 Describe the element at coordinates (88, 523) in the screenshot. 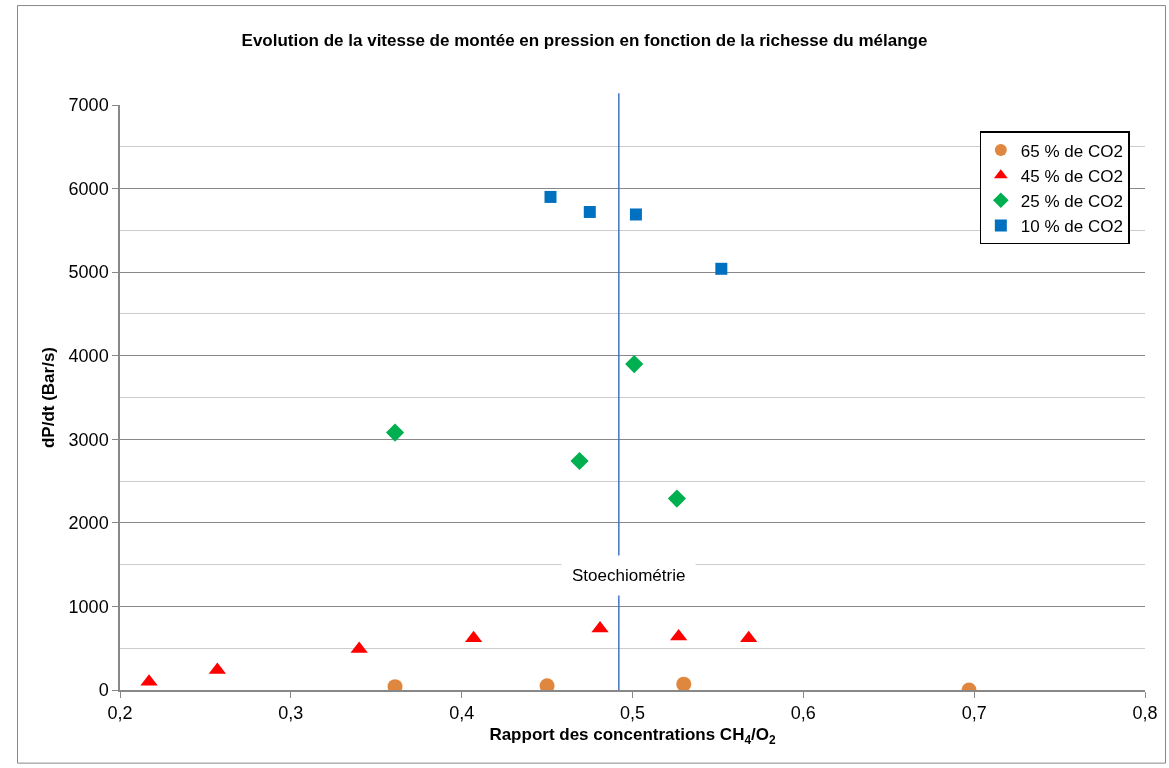

I see `y-tick-label: 2000` at that location.